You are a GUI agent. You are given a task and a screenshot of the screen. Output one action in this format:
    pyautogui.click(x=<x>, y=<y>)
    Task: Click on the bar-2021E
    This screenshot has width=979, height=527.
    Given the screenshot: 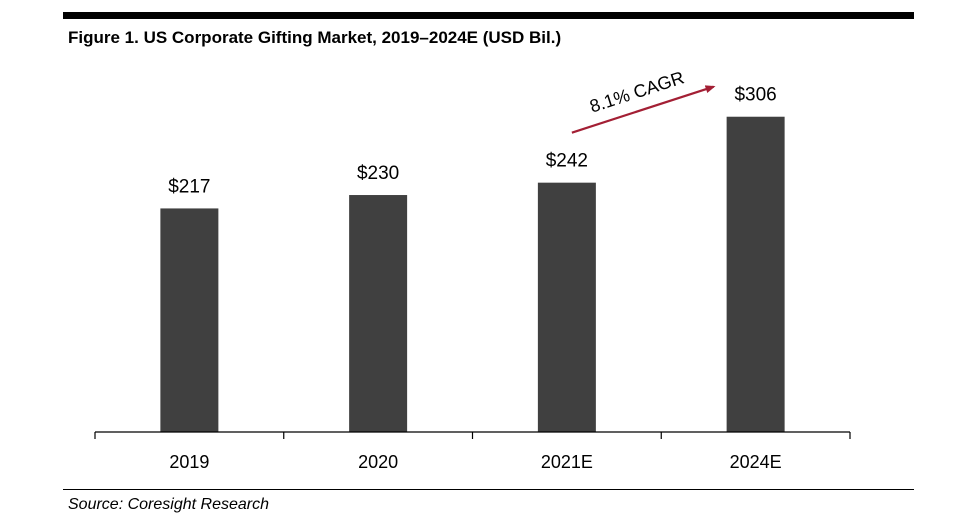 What is the action you would take?
    pyautogui.click(x=566, y=307)
    